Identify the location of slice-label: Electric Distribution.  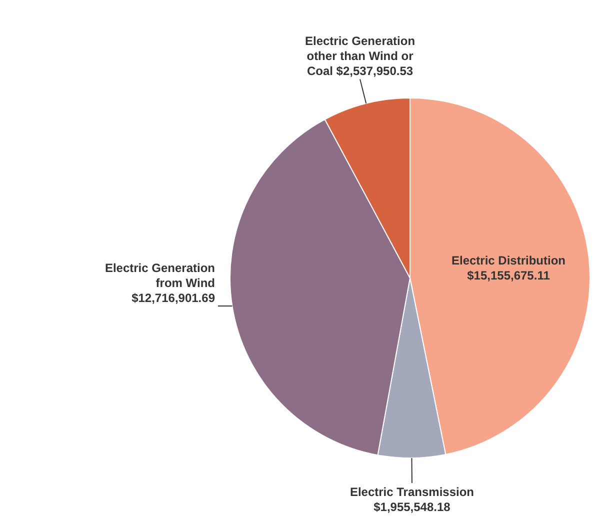
(508, 261).